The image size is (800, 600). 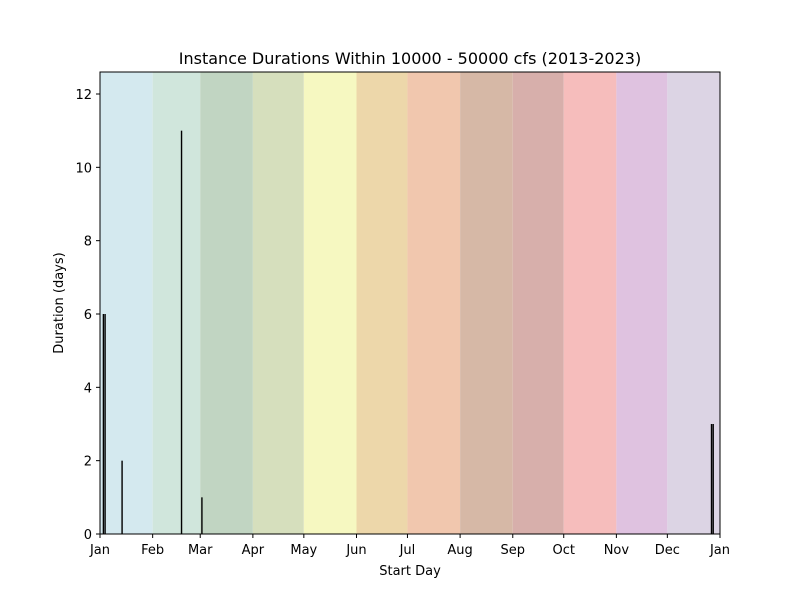 I want to click on x-axis: Jan Feb Mar Apr May Jun Jul Aug Sep Oct Nov Dec Jan, so click(x=409, y=546).